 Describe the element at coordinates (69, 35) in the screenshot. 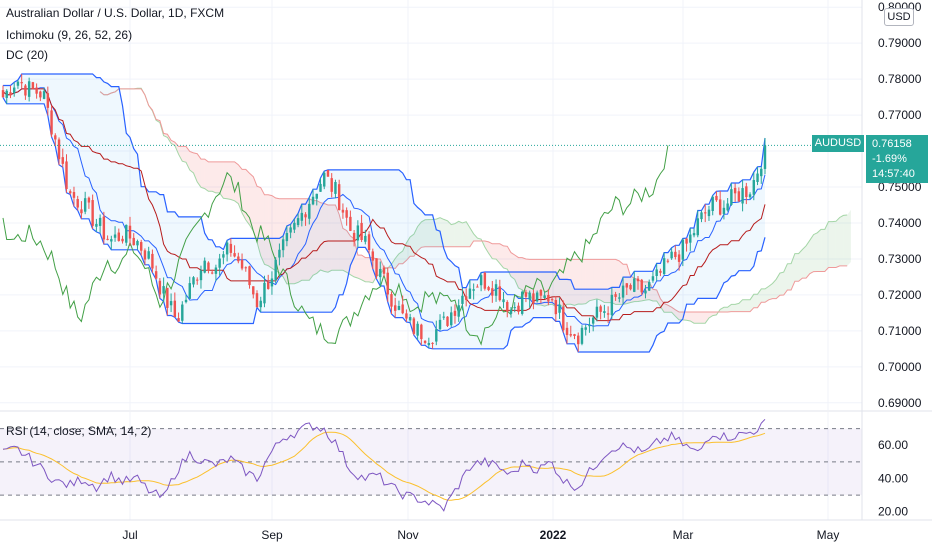

I see `legend-ichimoku: Ichimoku (9, 26, 52, 26)` at that location.